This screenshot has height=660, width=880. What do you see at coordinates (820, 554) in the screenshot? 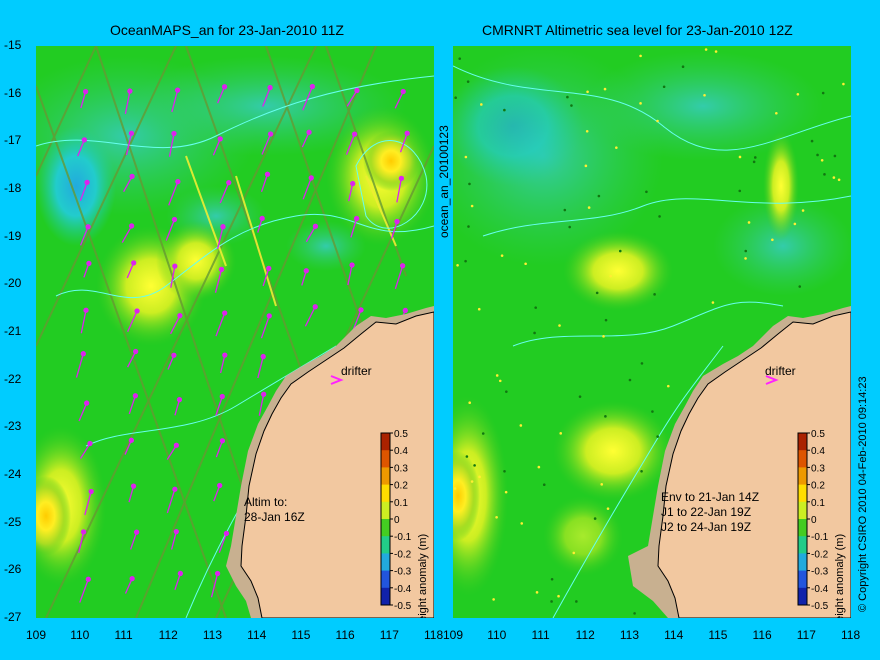
I see `colorbar-tick-label: -0.2` at bounding box center [820, 554].